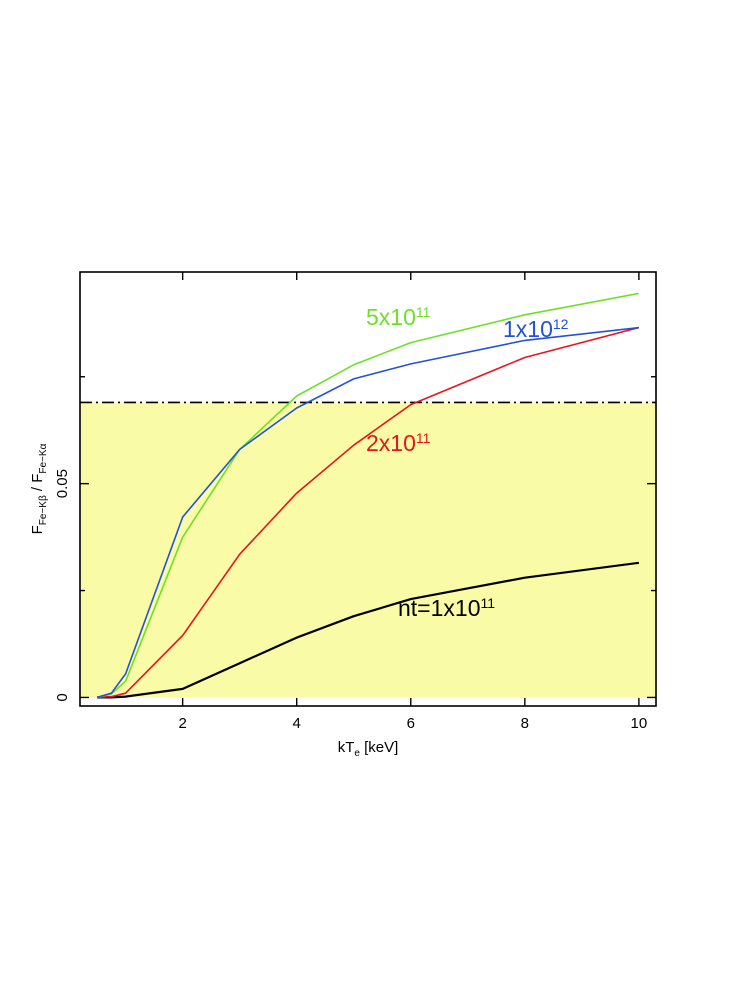 The image size is (736, 981). I want to click on series-label-nt1e11: nt=1x1011, so click(446, 608).